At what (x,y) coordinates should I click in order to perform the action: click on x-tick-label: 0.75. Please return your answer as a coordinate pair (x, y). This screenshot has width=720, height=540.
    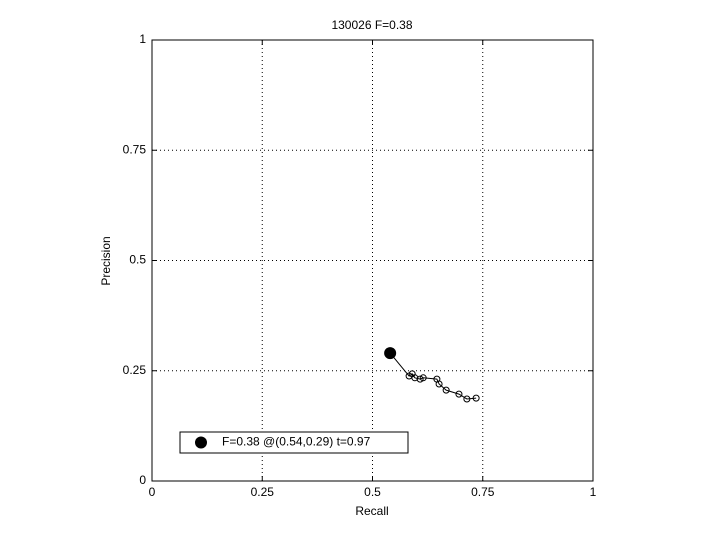
    Looking at the image, I should click on (483, 492).